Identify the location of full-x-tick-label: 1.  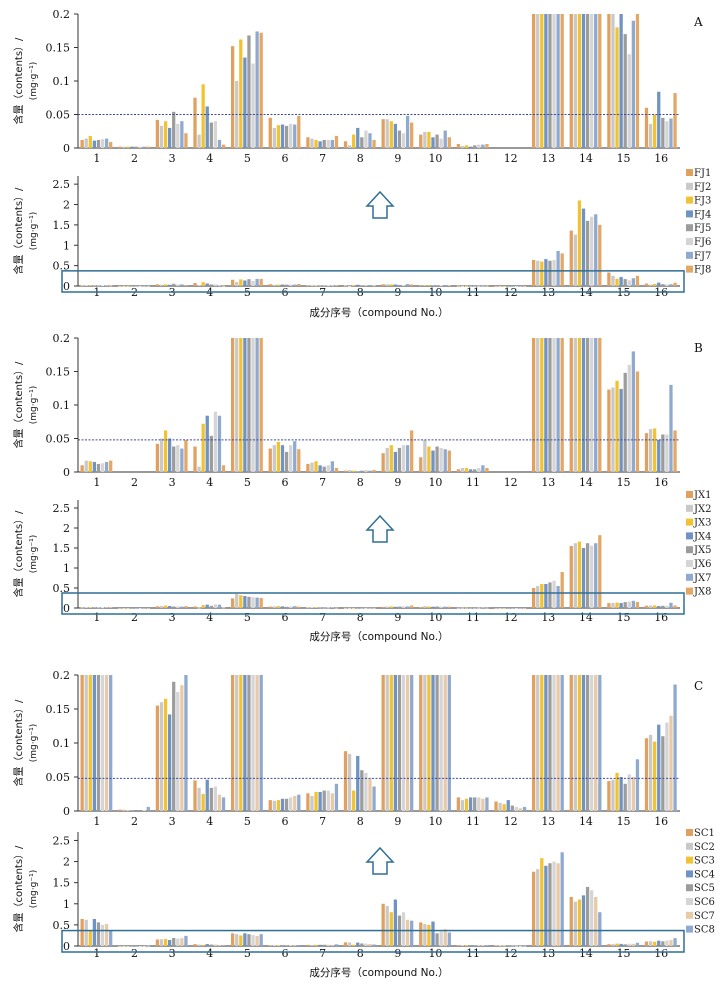
(96, 953).